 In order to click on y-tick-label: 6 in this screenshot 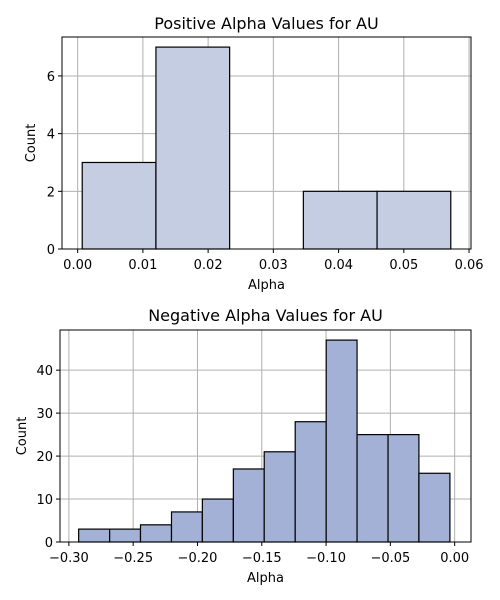, I will do `click(51, 77)`.